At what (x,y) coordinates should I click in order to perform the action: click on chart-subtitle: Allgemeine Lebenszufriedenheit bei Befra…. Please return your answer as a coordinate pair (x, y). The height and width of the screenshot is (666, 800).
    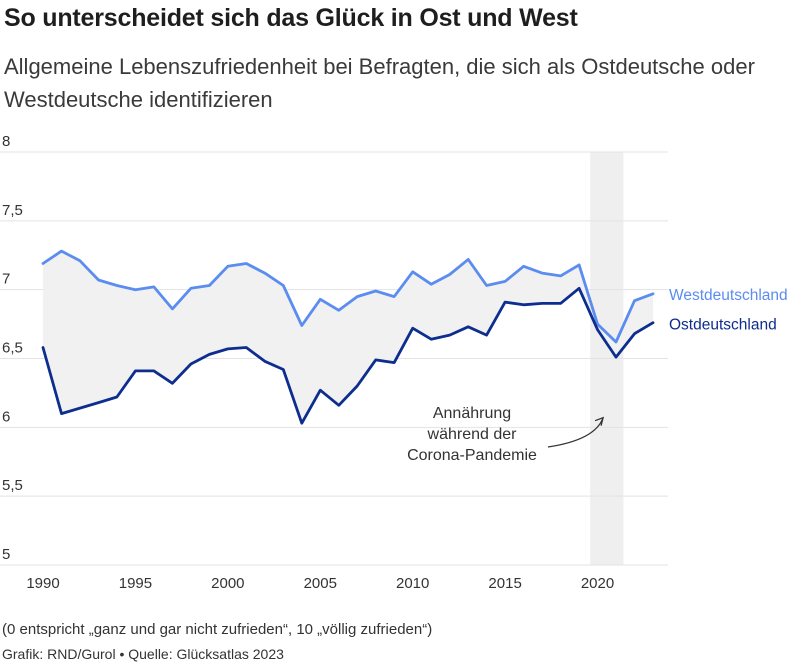
    Looking at the image, I should click on (379, 83).